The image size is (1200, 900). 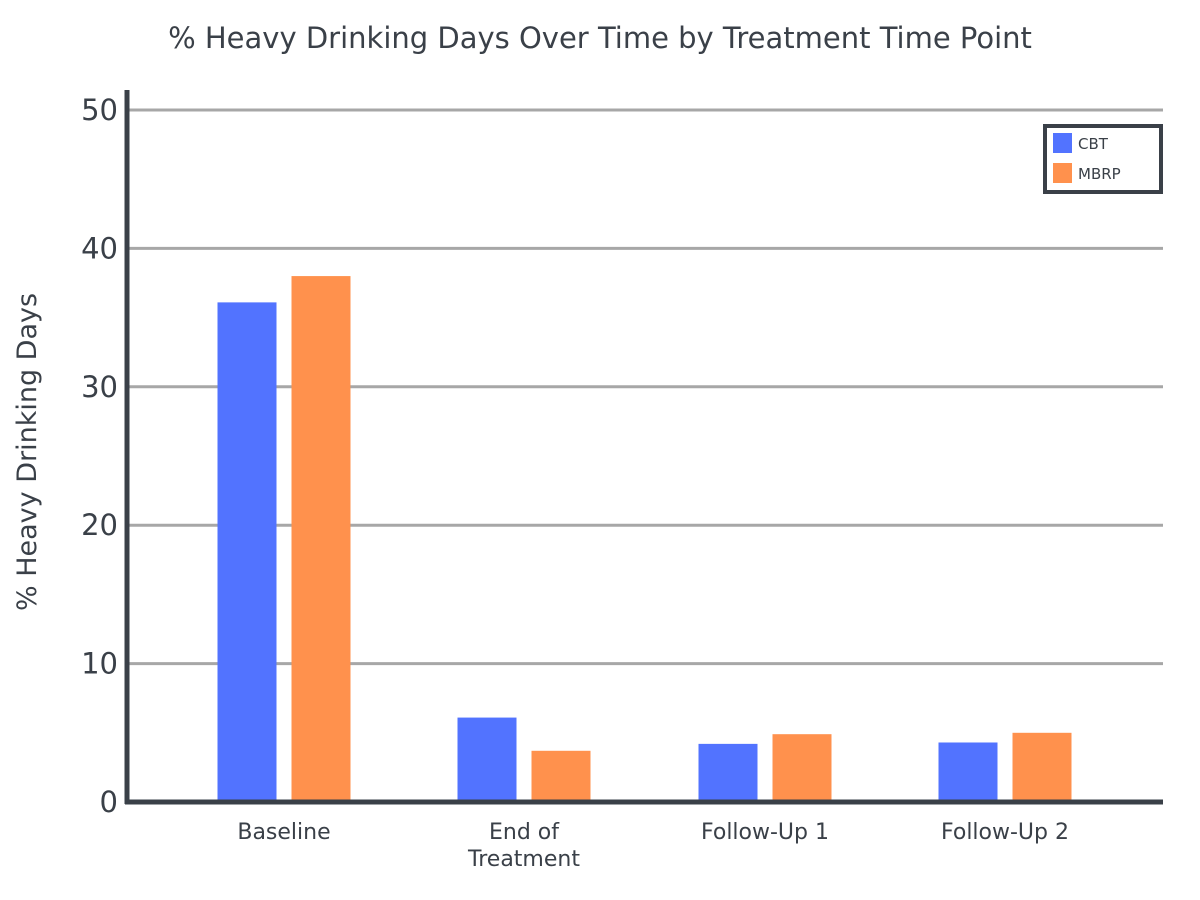 What do you see at coordinates (523, 846) in the screenshot?
I see `x-tick-label-end-of-treatment: End of Treatment` at bounding box center [523, 846].